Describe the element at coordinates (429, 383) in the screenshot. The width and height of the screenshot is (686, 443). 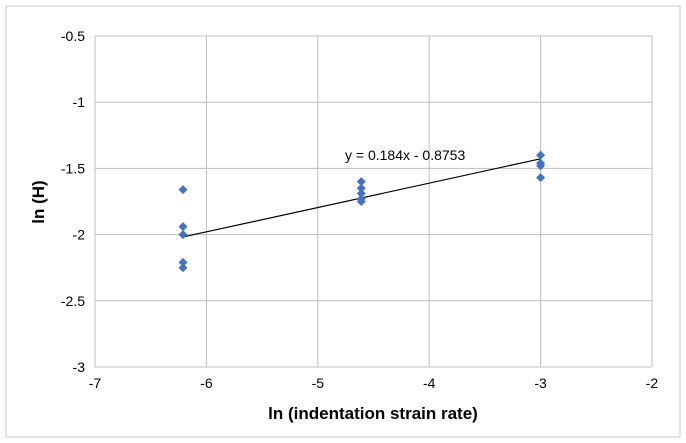
I see `x-tick-label: -4` at that location.